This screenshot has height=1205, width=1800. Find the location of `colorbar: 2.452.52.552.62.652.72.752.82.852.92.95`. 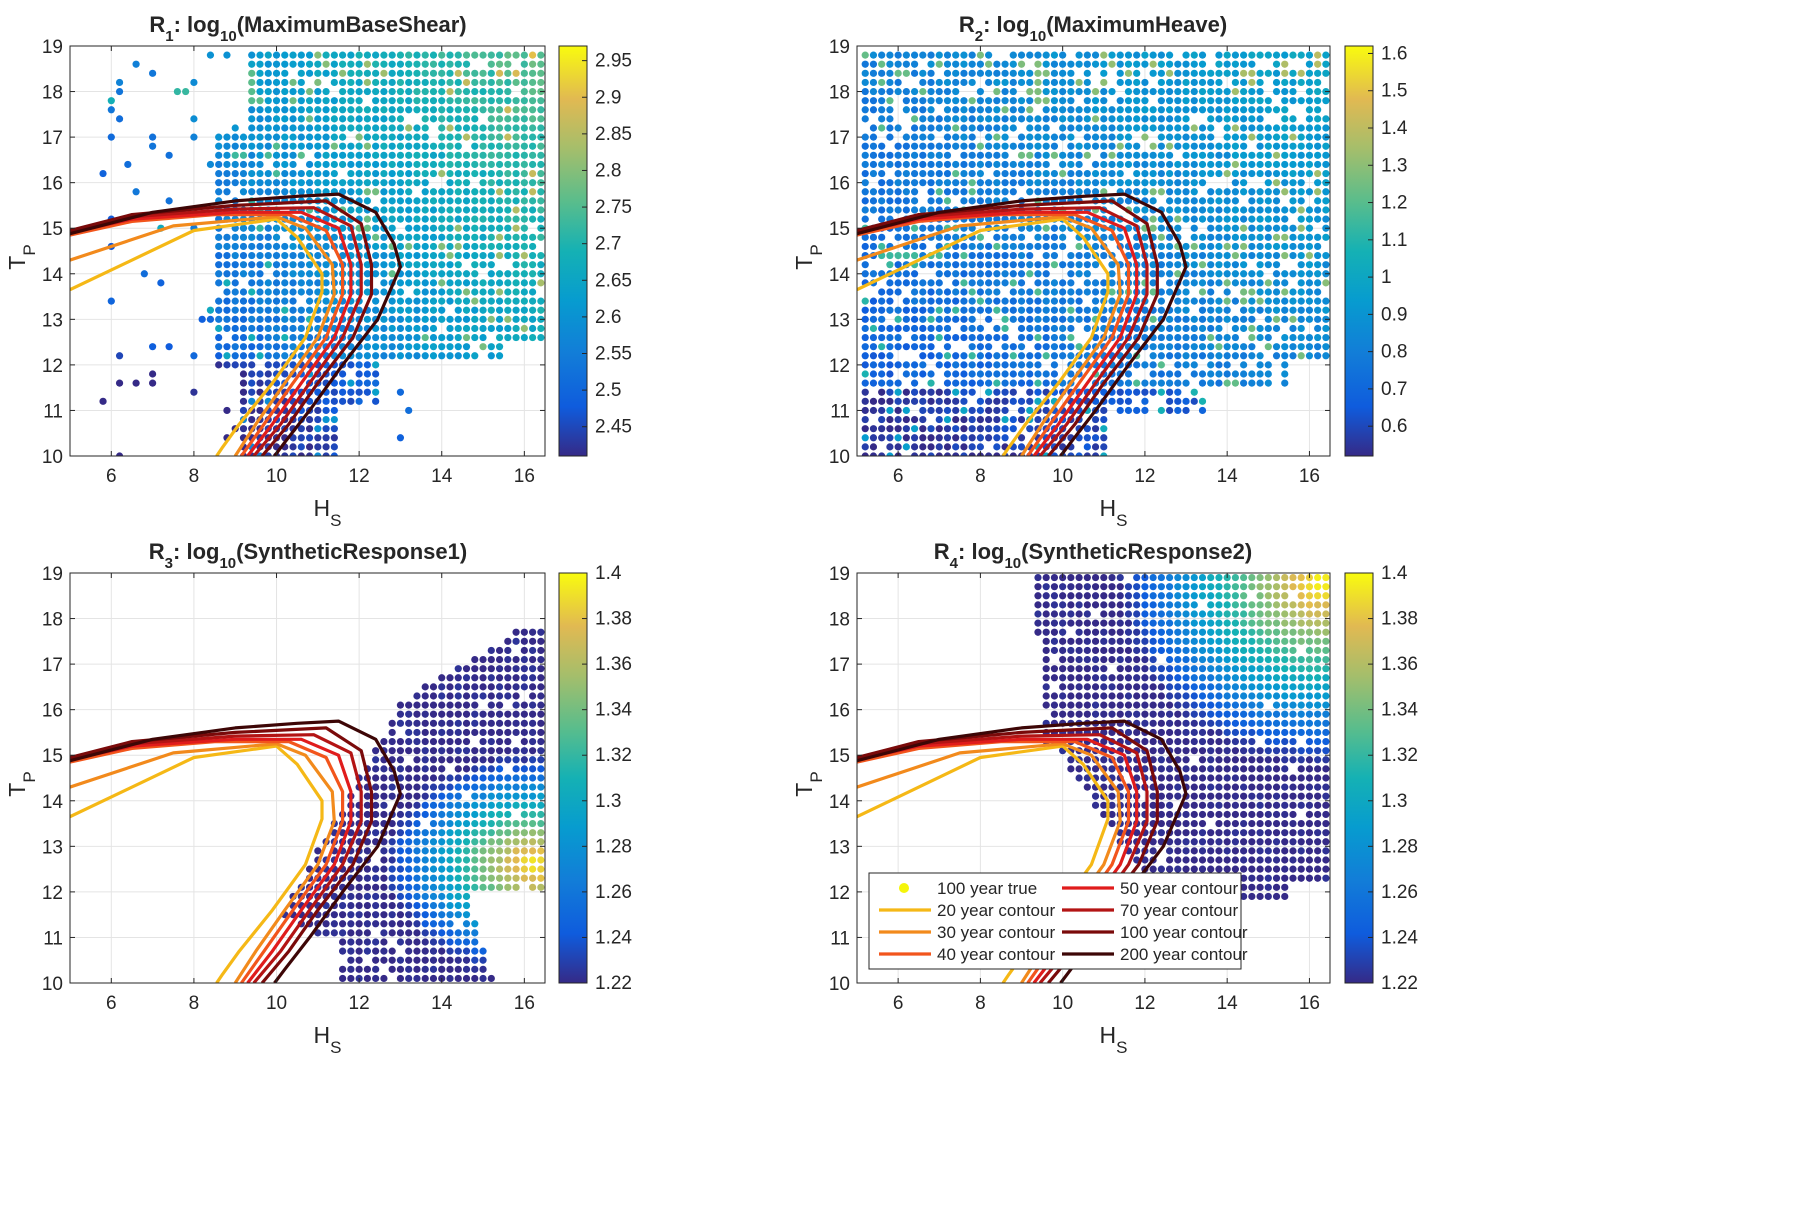

colorbar: 2.452.52.552.62.652.72.752.82.852.92.95 is located at coordinates (595, 251).